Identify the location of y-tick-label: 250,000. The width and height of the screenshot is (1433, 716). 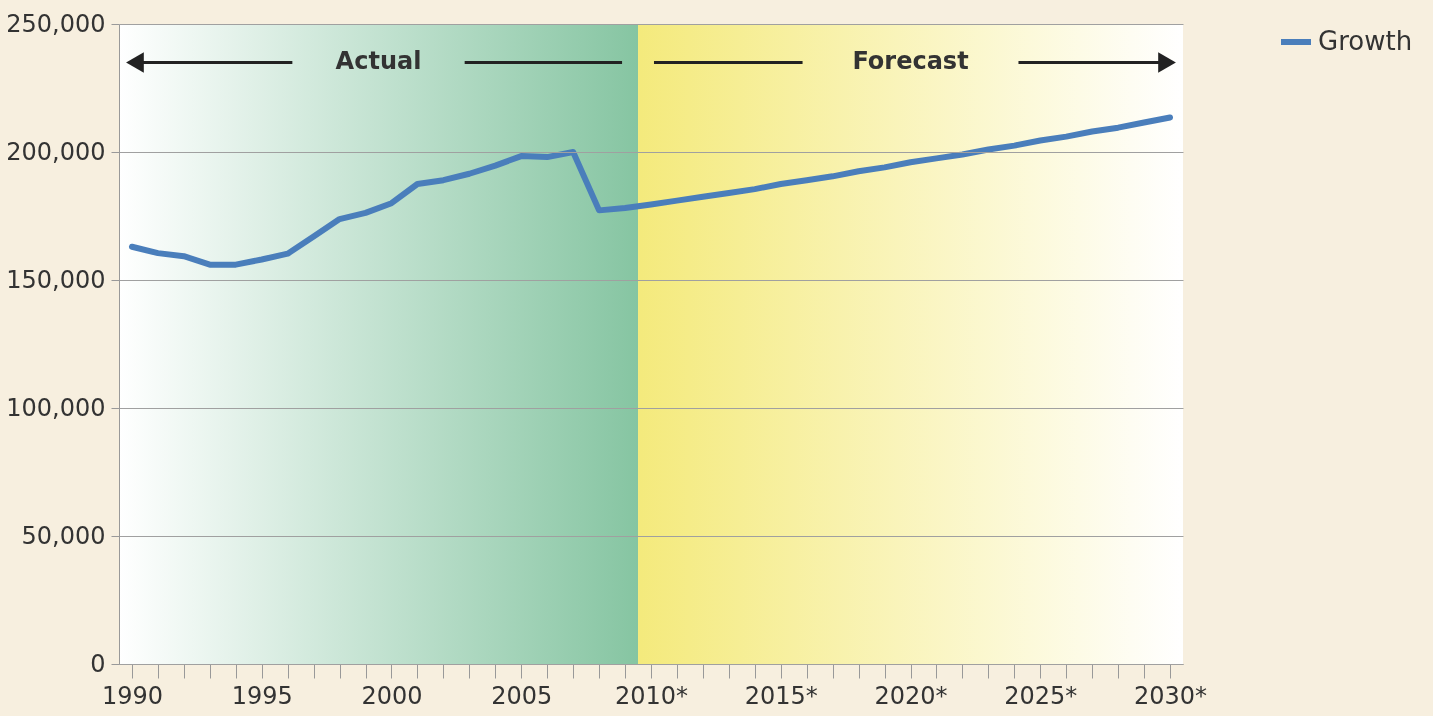
(56, 23).